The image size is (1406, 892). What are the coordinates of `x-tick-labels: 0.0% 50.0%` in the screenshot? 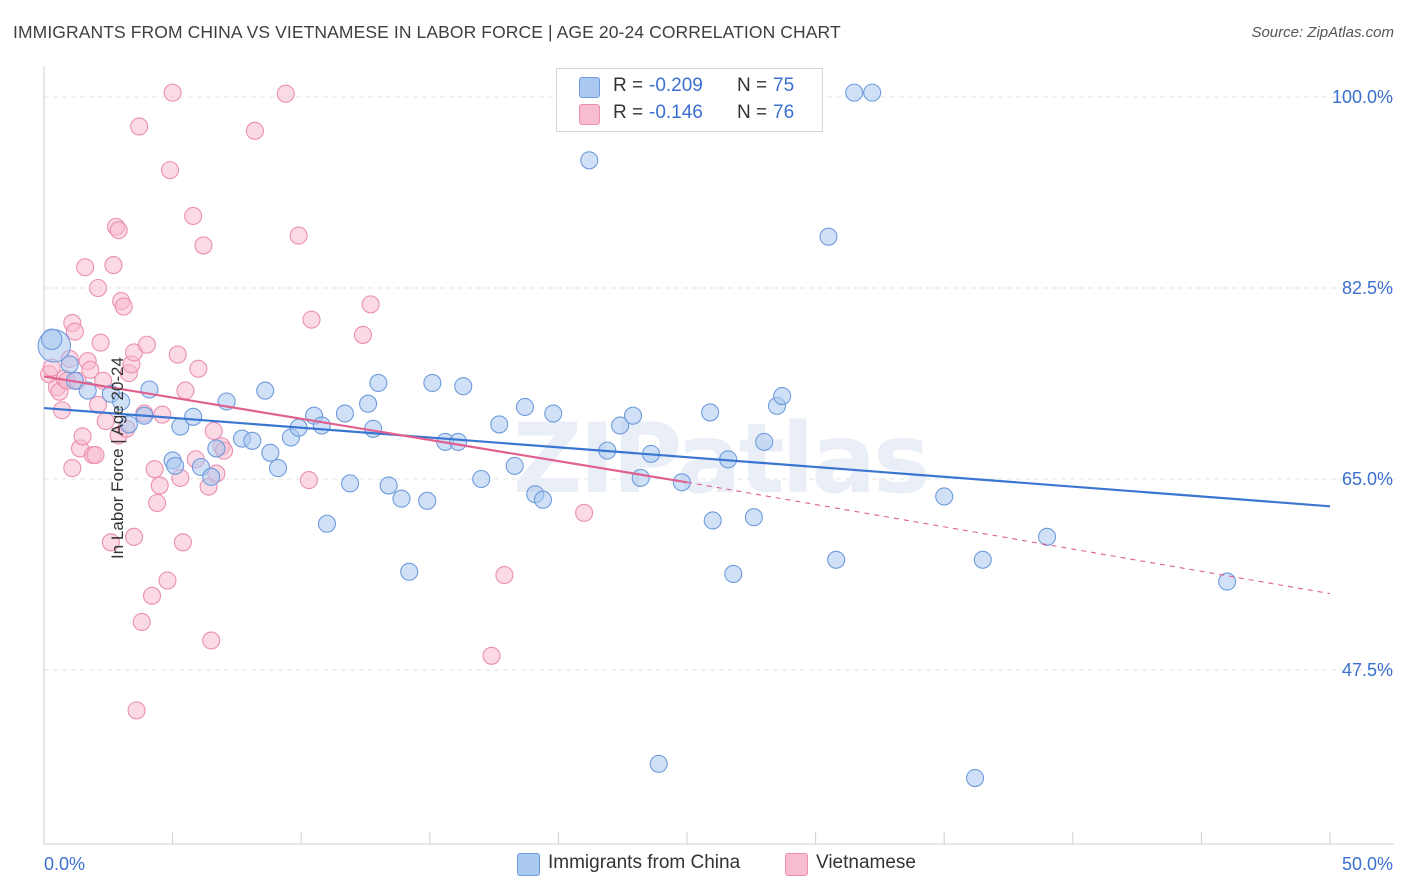 It's located at (718, 864).